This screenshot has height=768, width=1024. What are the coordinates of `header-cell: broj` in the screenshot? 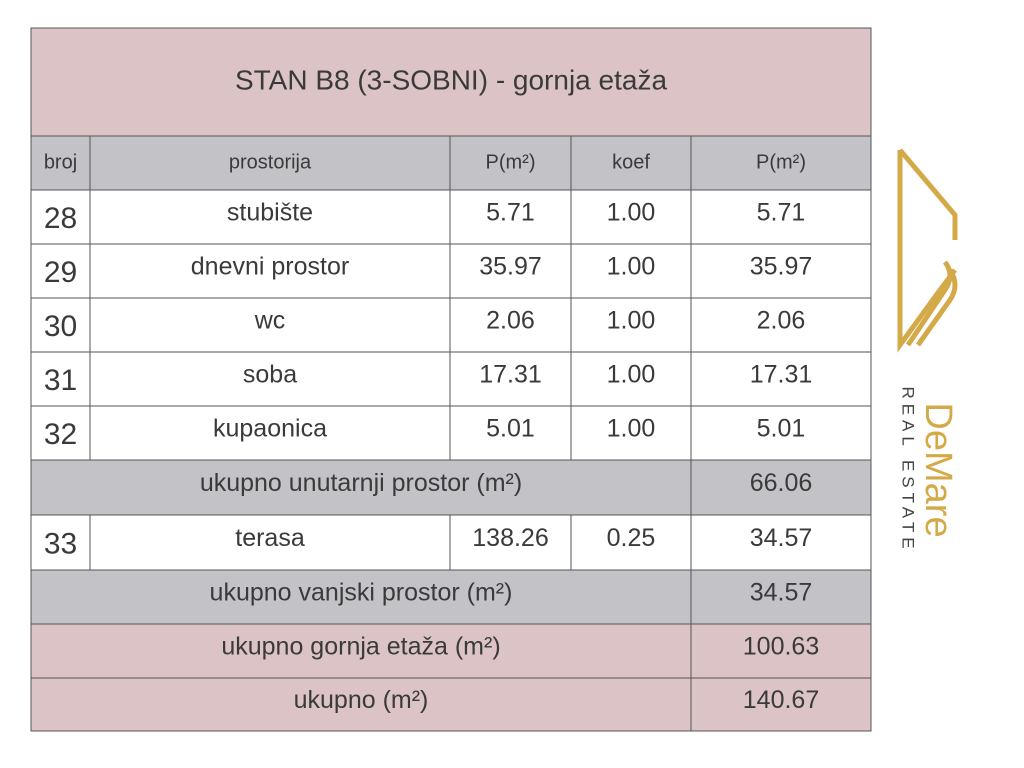 It's located at (60, 162).